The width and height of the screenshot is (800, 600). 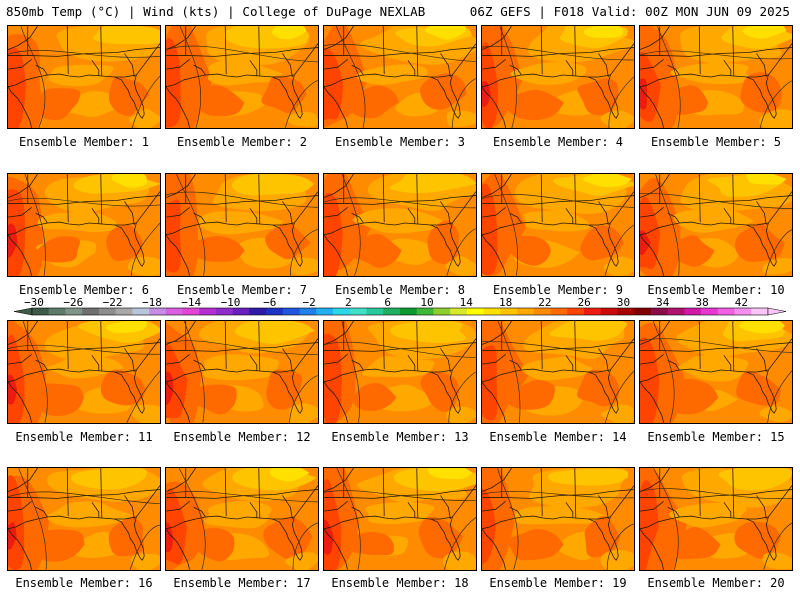 I want to click on ensemble-member-label: Ensemble Member: 11, so click(x=84, y=437).